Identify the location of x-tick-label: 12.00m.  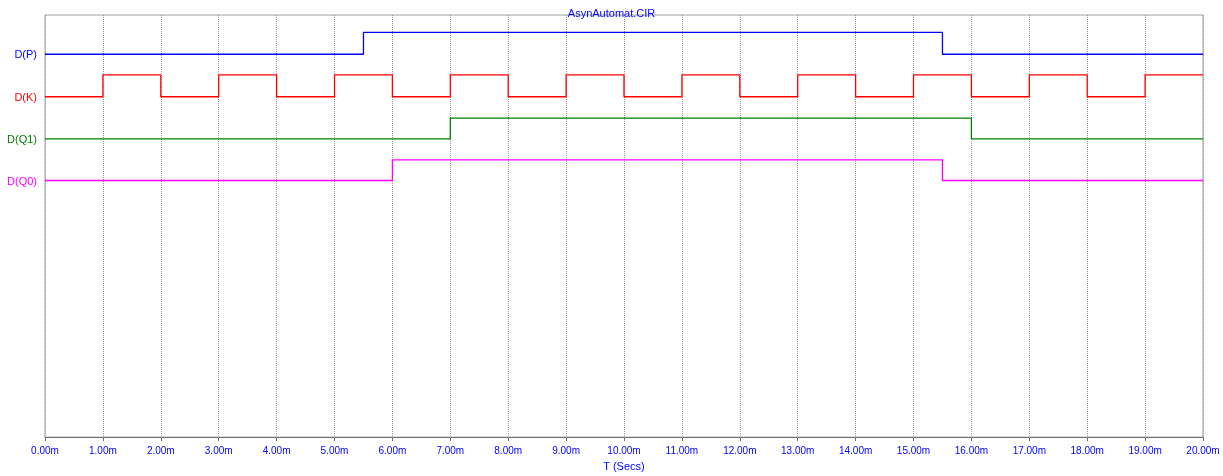
(740, 450).